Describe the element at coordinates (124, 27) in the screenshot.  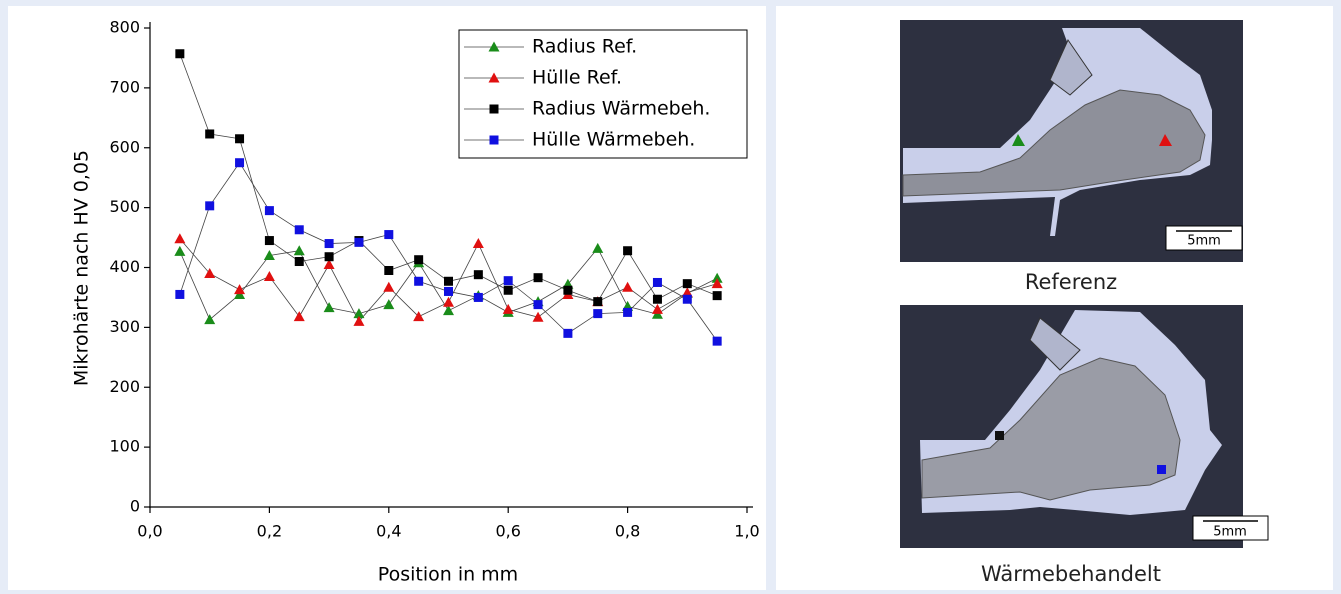
I see `y-tick-label: 800` at that location.